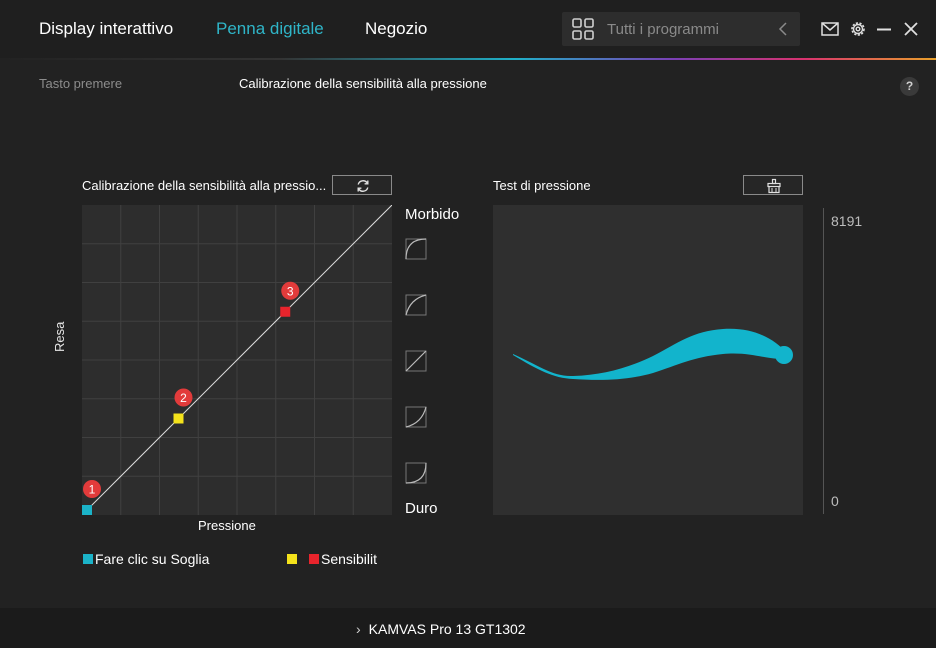  What do you see at coordinates (358, 629) in the screenshot?
I see `chevron-right-icon: ›` at bounding box center [358, 629].